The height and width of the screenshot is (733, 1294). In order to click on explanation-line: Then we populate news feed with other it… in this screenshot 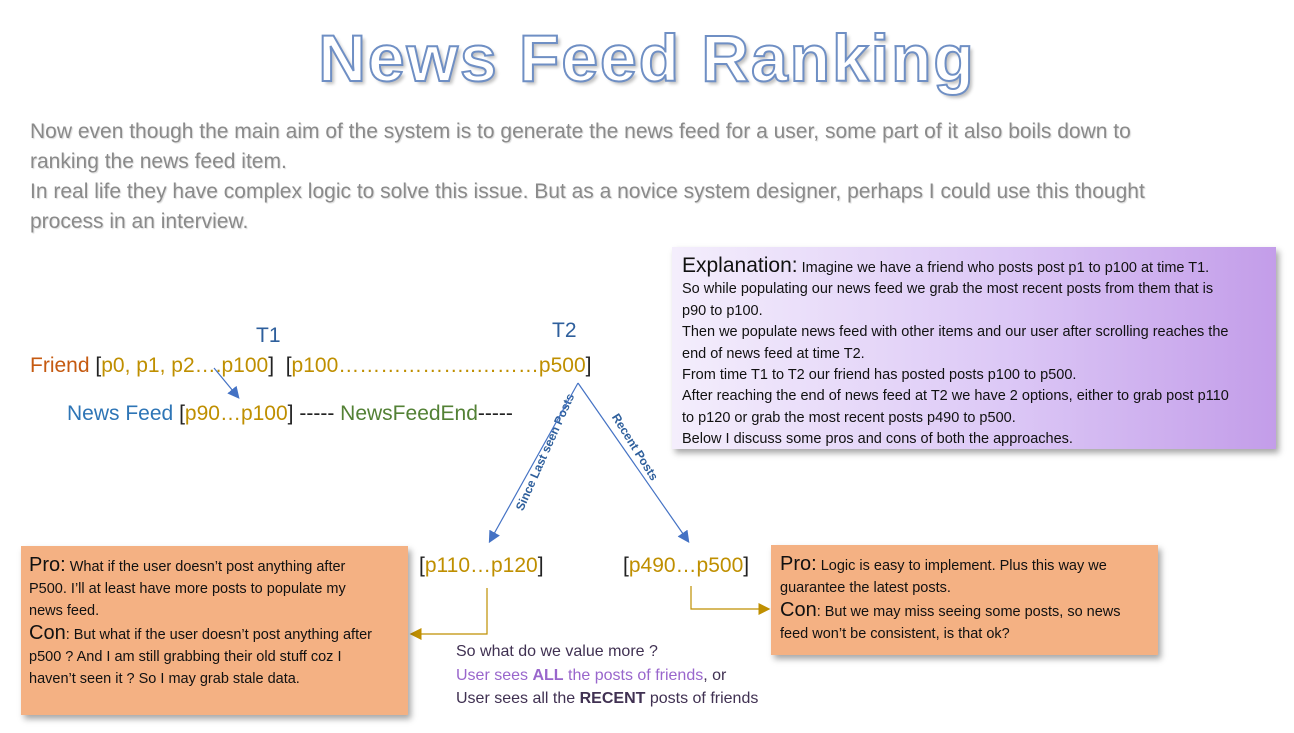, I will do `click(955, 332)`.